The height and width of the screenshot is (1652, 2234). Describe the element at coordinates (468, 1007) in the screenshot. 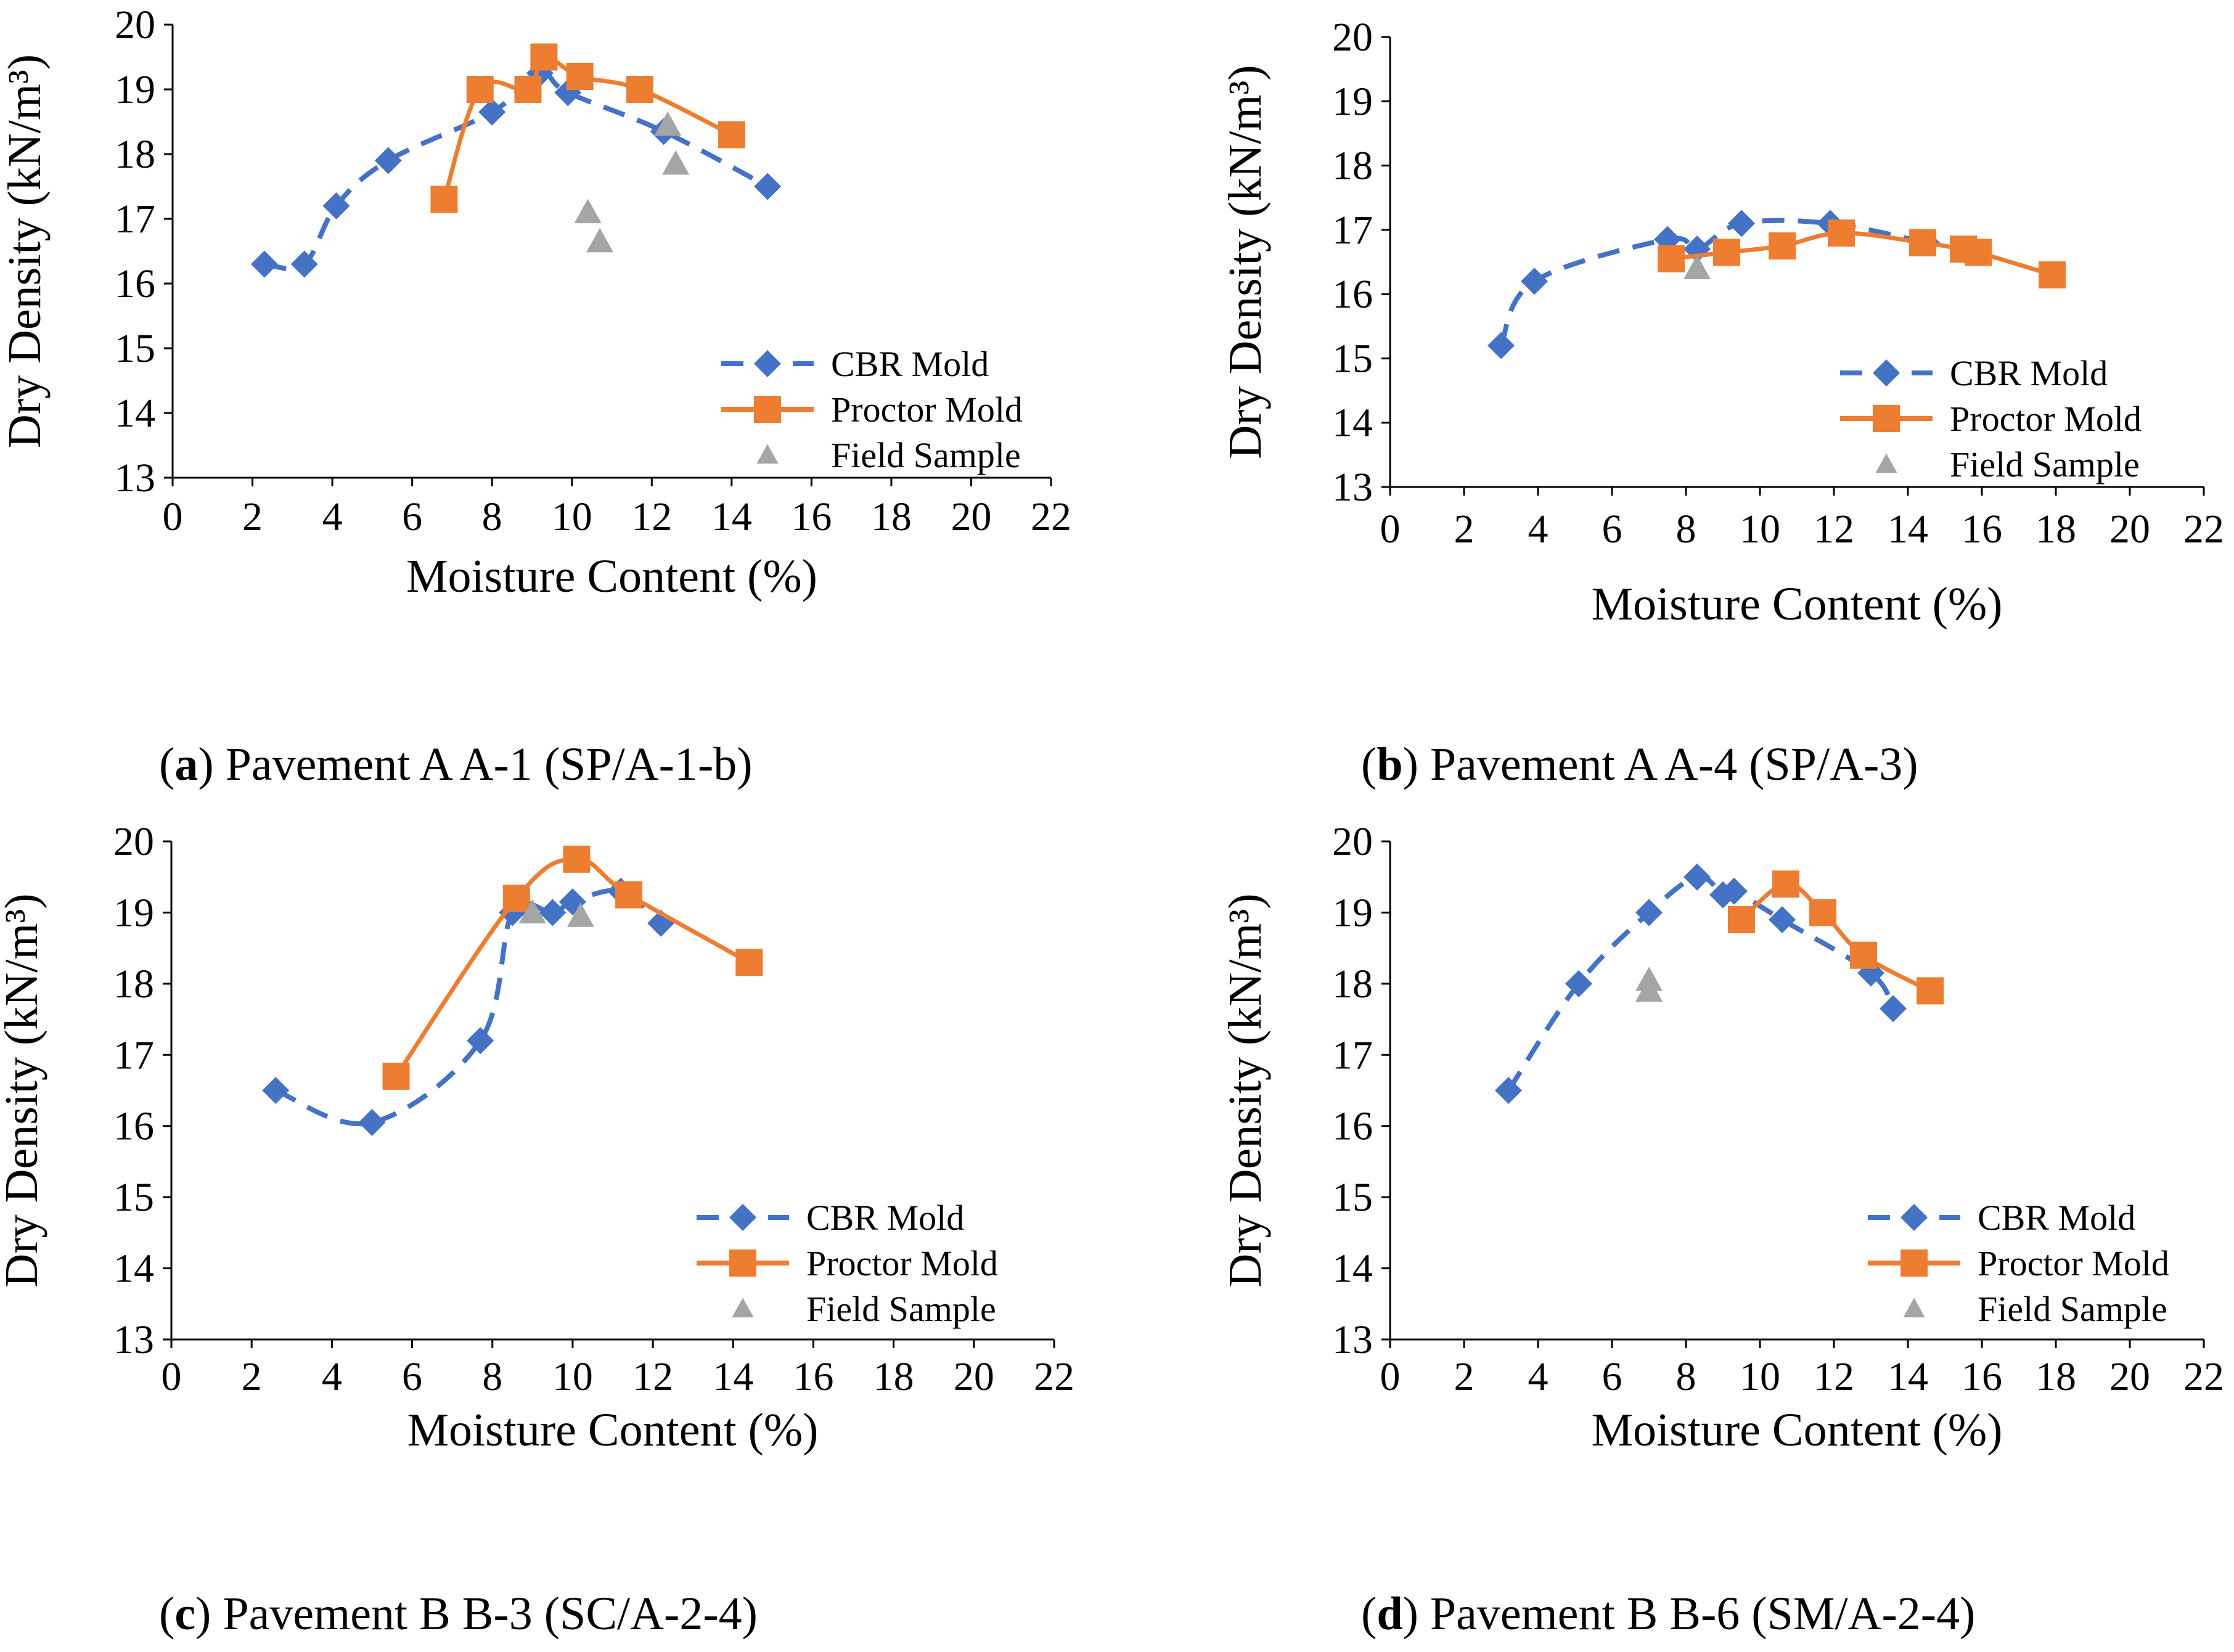

I see `series-line-cbr-mold` at that location.